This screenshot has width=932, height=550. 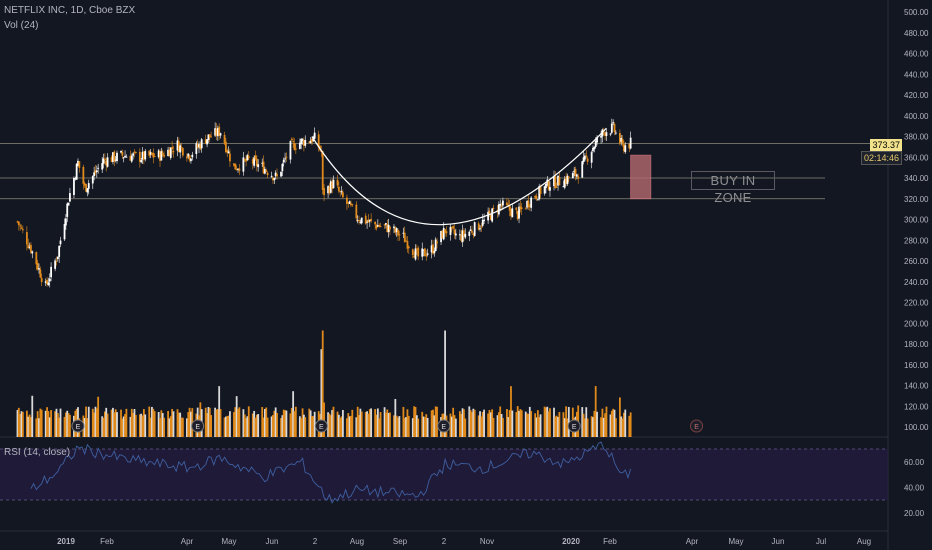 I want to click on time-tick-label: Sep, so click(x=400, y=541).